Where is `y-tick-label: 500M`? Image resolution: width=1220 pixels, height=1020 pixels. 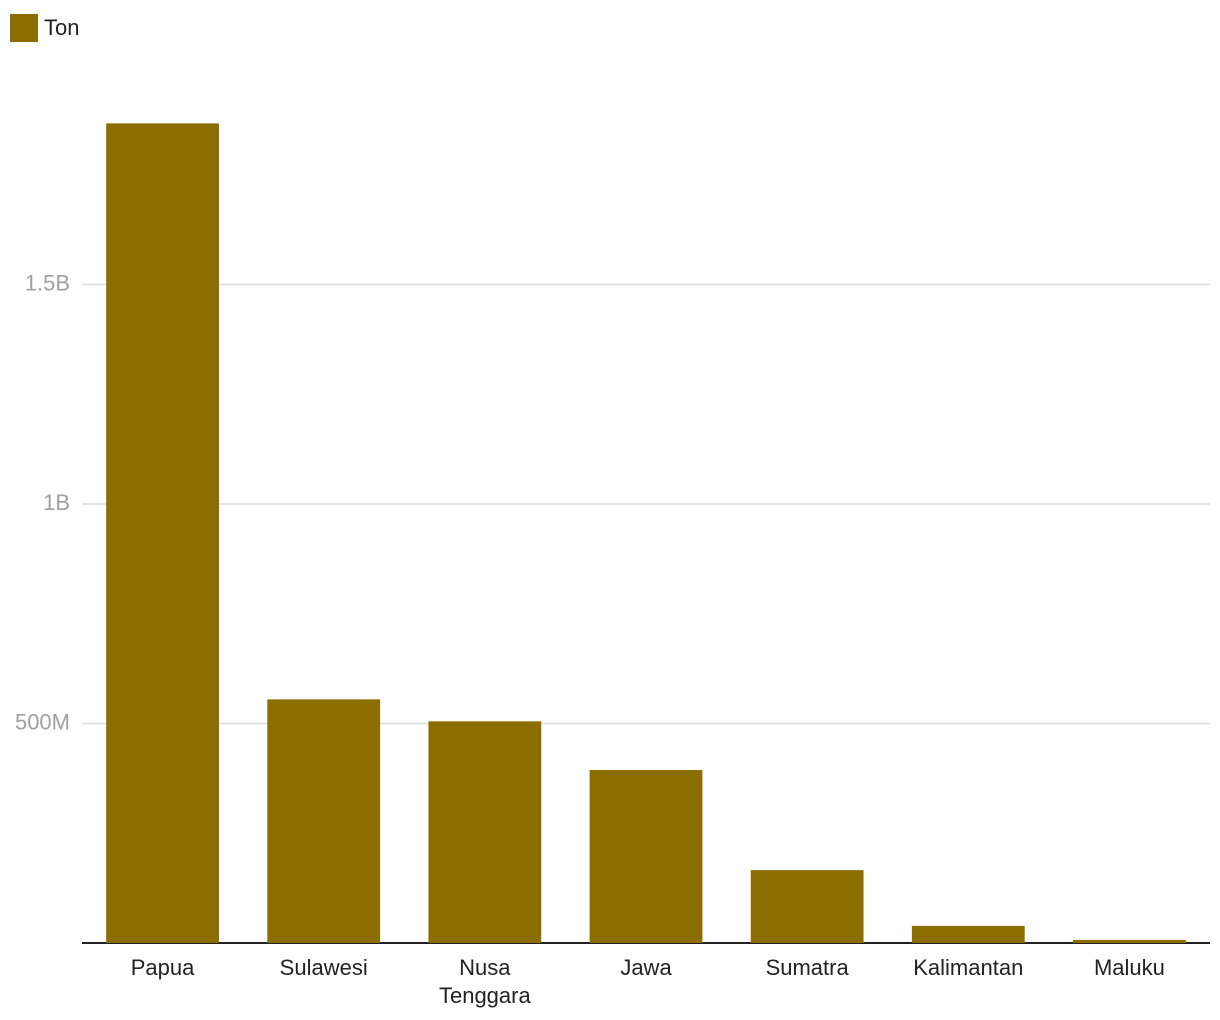 y-tick-label: 500M is located at coordinates (42, 721).